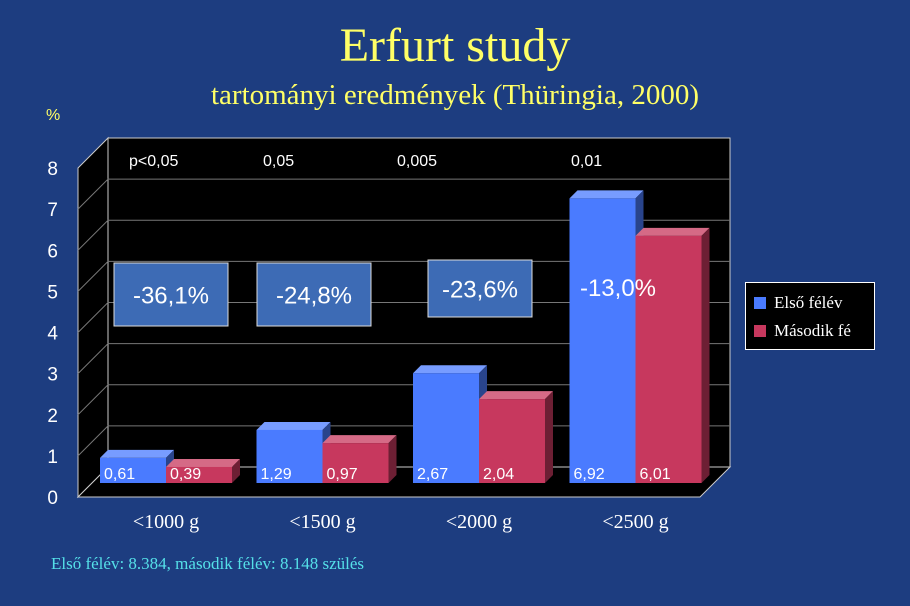 Image resolution: width=910 pixels, height=606 pixels. I want to click on y-tick-label: 8, so click(52, 169).